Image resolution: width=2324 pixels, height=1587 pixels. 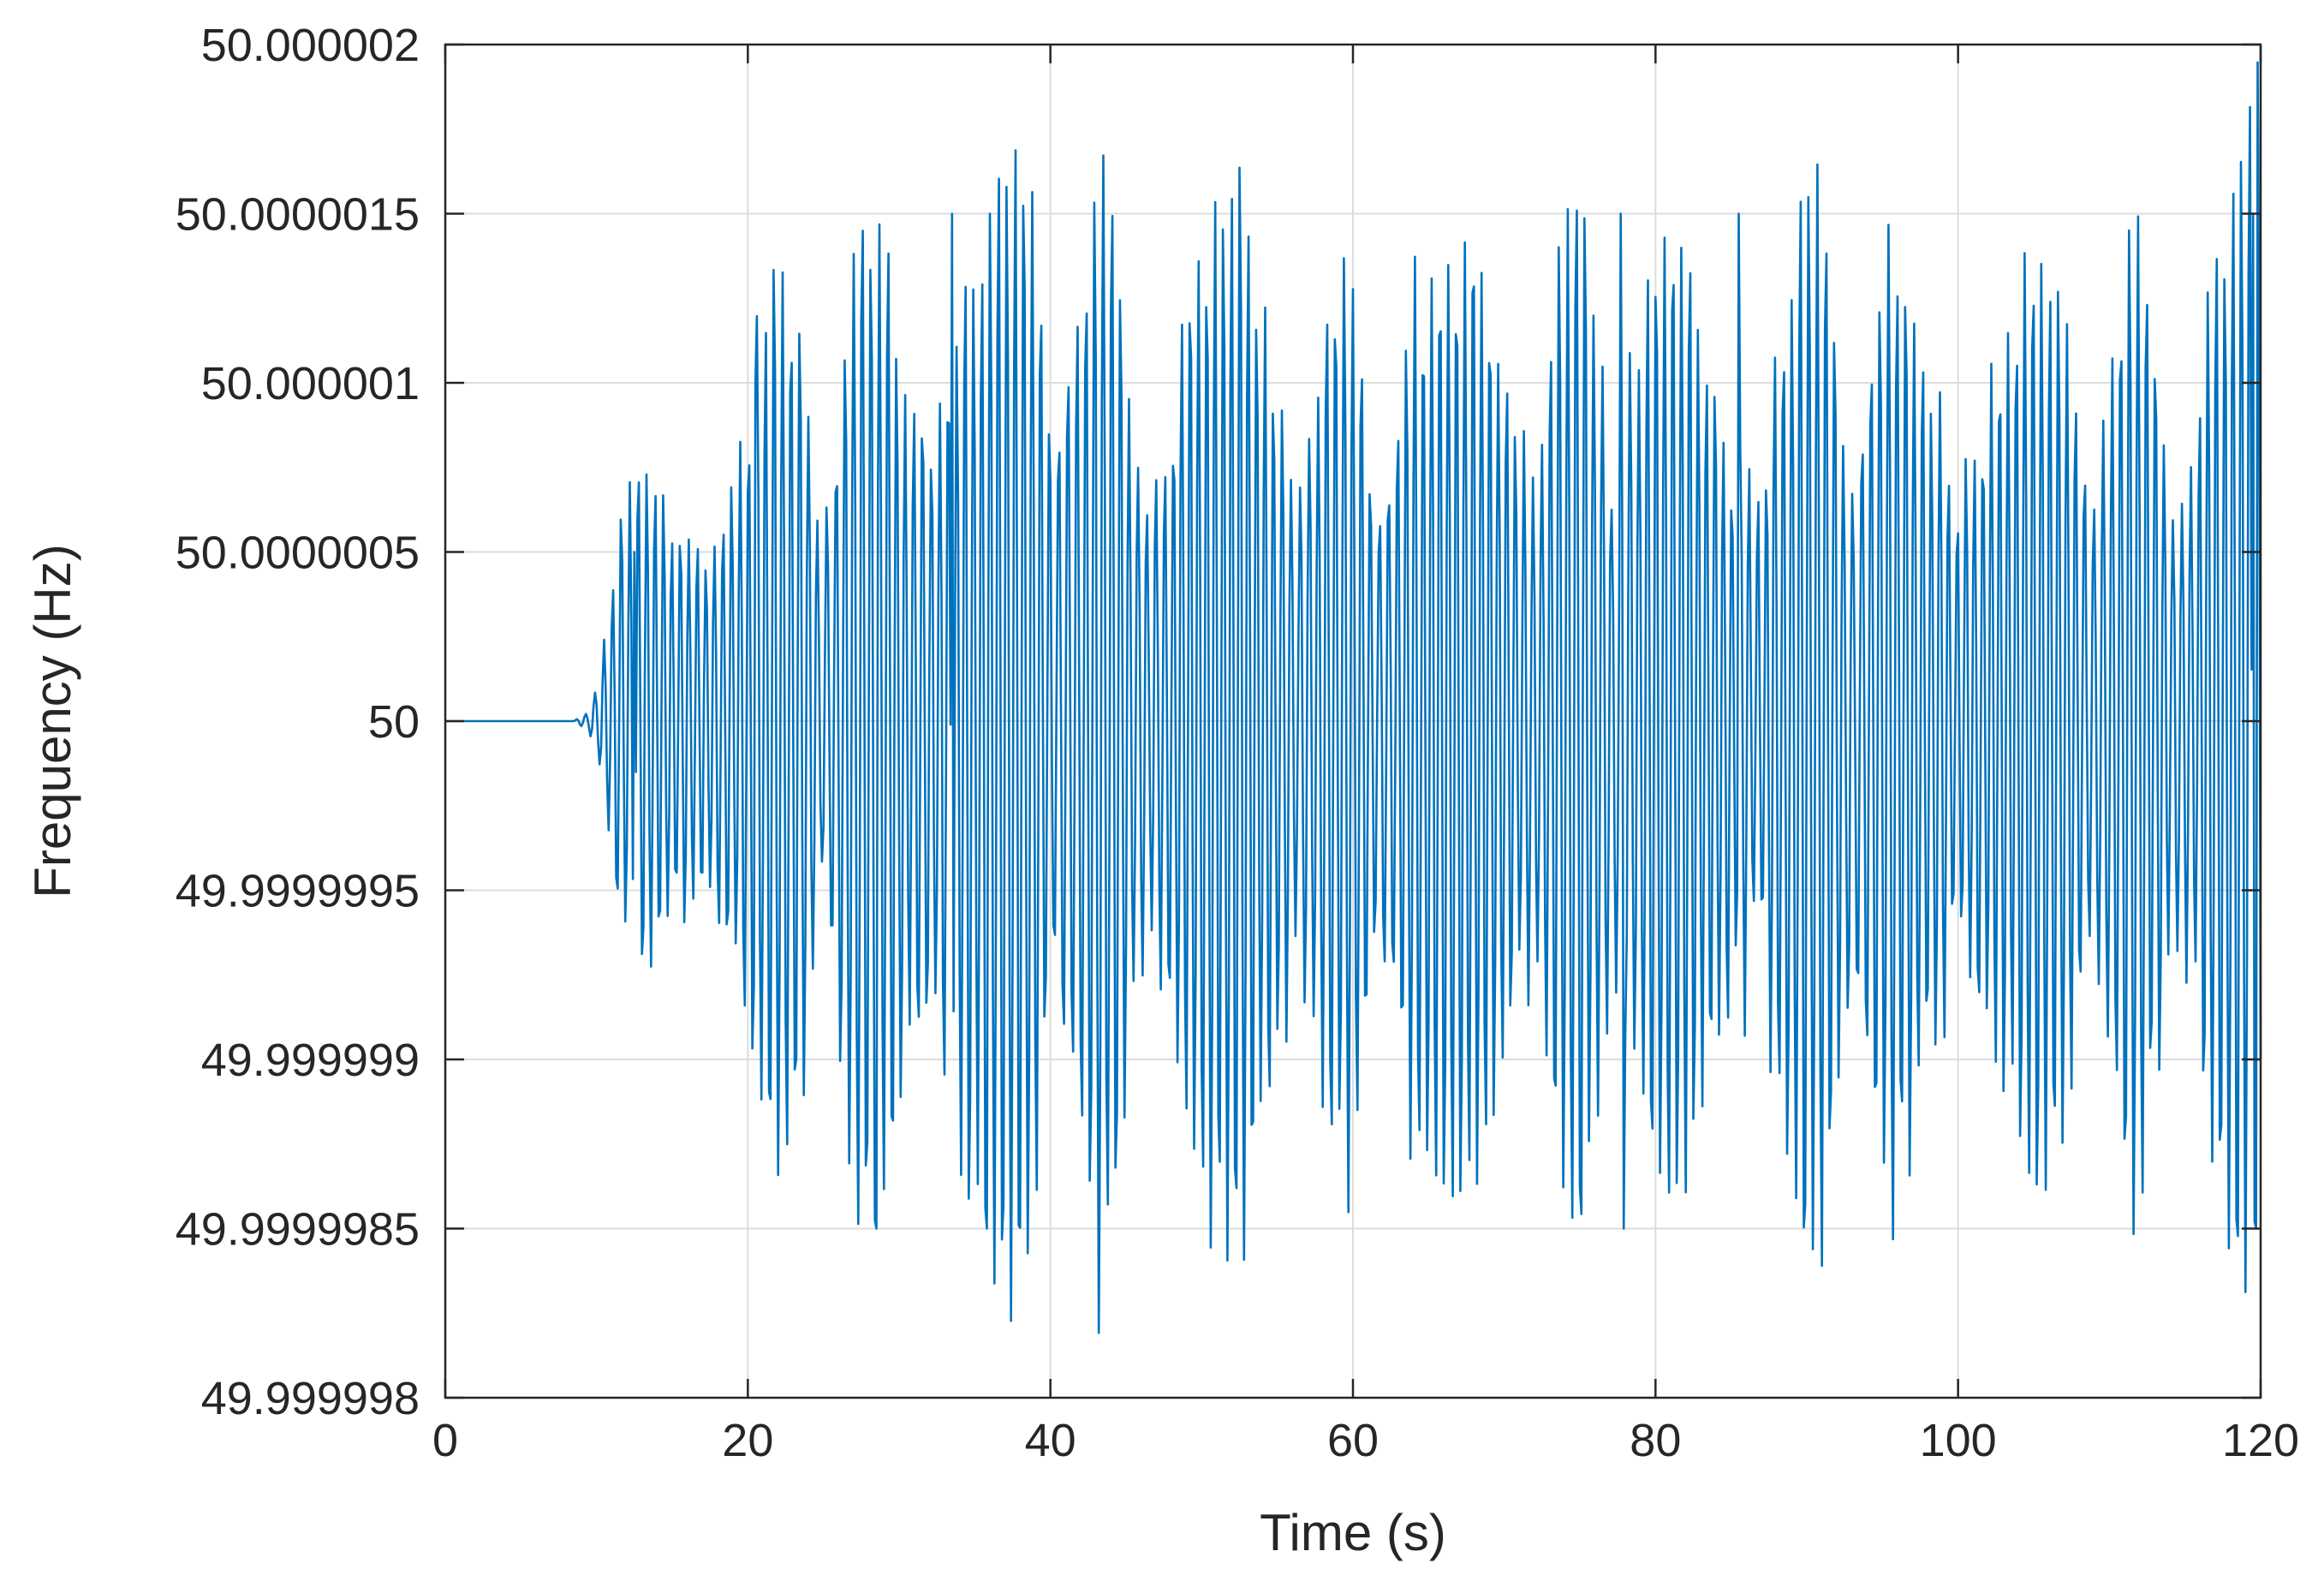 What do you see at coordinates (1353, 1532) in the screenshot?
I see `x-axis-title: Time (s)` at bounding box center [1353, 1532].